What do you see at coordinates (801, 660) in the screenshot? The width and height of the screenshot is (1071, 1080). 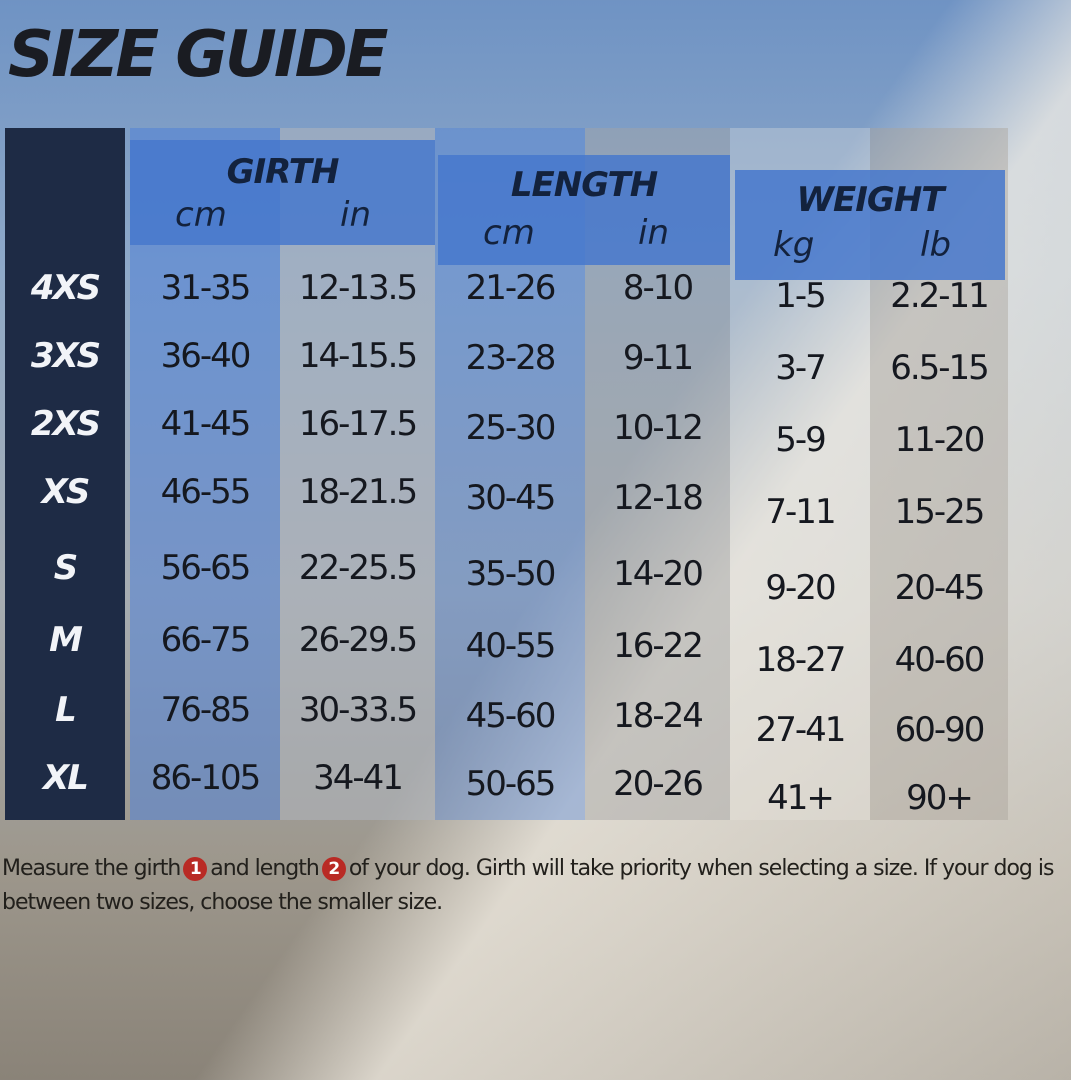 I see `table-cell: 18-27` at bounding box center [801, 660].